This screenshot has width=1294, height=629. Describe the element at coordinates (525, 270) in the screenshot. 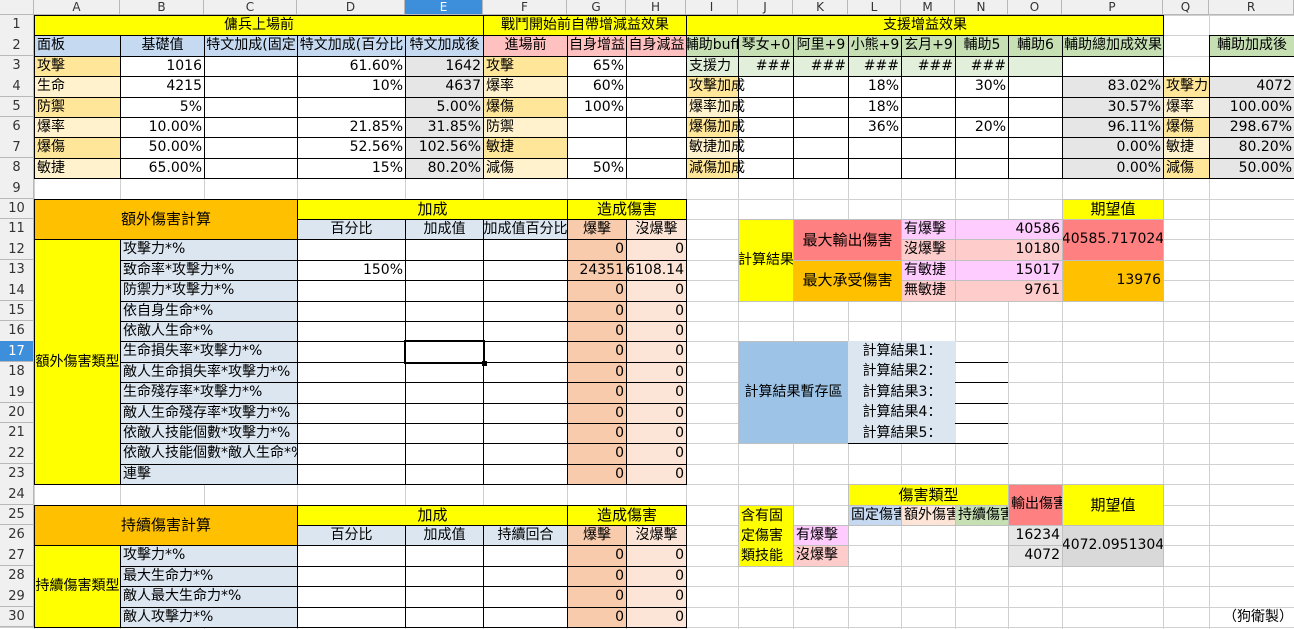

I see `cell-f13` at that location.